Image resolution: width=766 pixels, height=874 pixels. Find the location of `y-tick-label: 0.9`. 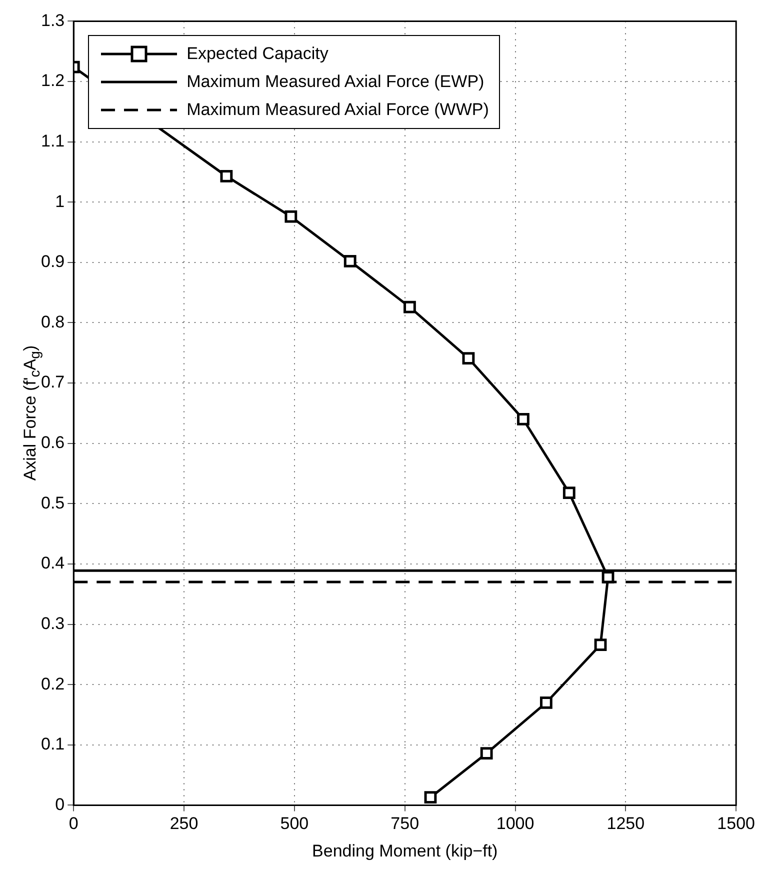

y-tick-label: 0.9 is located at coordinates (52, 262).